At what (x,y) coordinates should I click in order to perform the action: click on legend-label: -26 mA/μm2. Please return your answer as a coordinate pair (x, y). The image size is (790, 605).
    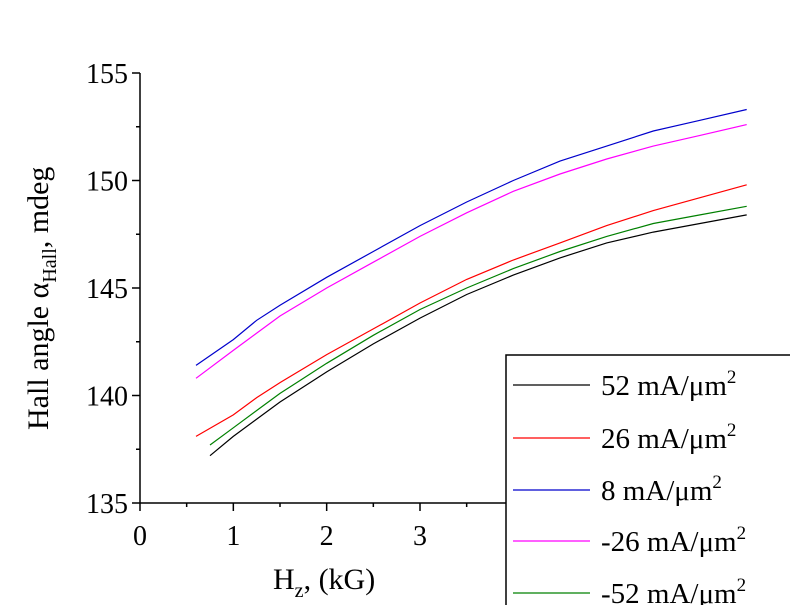
    Looking at the image, I should click on (673, 540).